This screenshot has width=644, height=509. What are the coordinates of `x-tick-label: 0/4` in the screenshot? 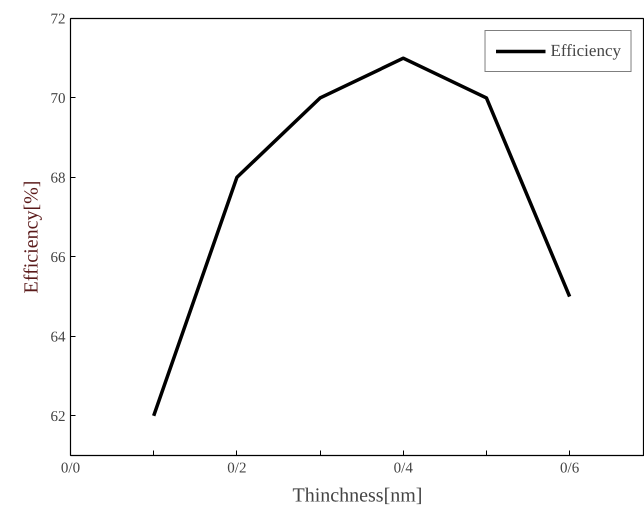 It's located at (404, 468).